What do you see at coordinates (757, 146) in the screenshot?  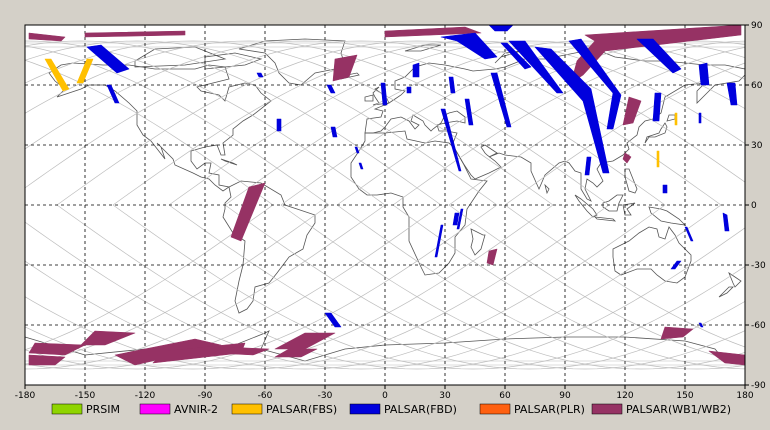 I see `y-tick-label: 30` at bounding box center [757, 146].